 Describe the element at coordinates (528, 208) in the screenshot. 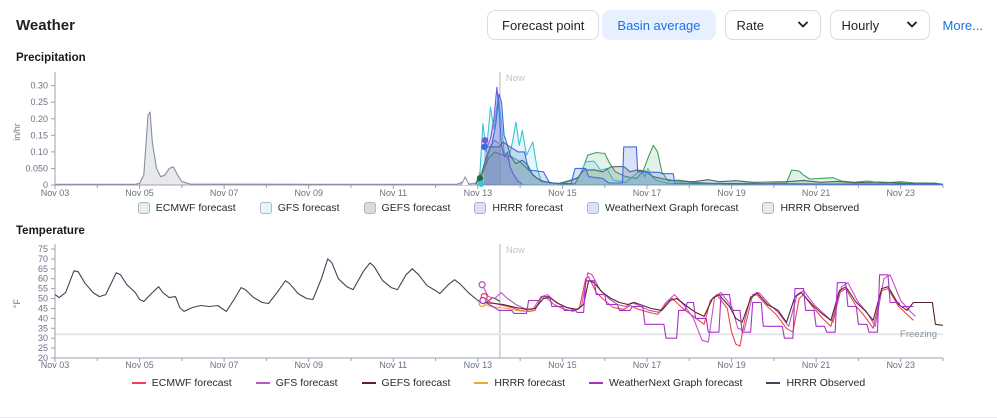

I see `legend-label: HRRR forecast` at that location.